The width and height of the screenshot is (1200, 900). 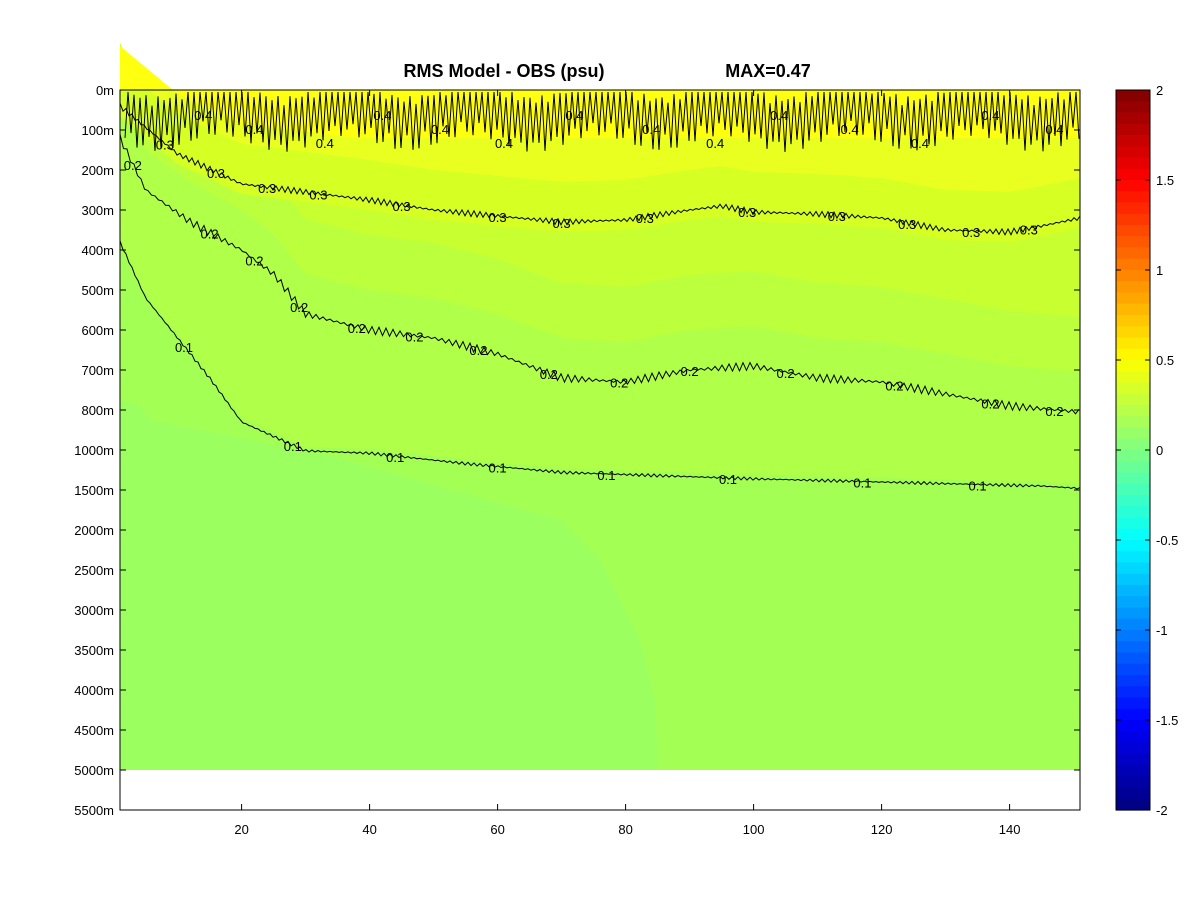 I want to click on chart-title: RMS Model - OBS (psu), so click(x=504, y=71).